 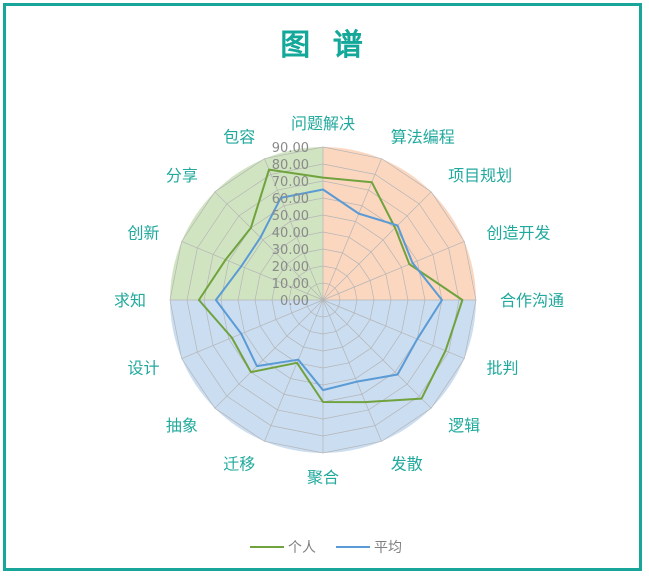 What do you see at coordinates (423, 136) in the screenshot?
I see `category-label: 算法编程` at bounding box center [423, 136].